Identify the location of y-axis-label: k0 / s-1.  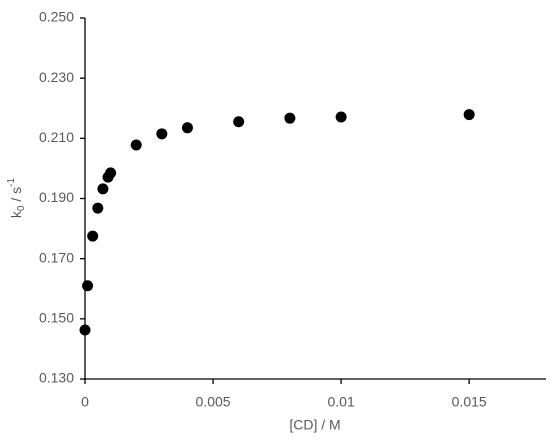
(16, 198).